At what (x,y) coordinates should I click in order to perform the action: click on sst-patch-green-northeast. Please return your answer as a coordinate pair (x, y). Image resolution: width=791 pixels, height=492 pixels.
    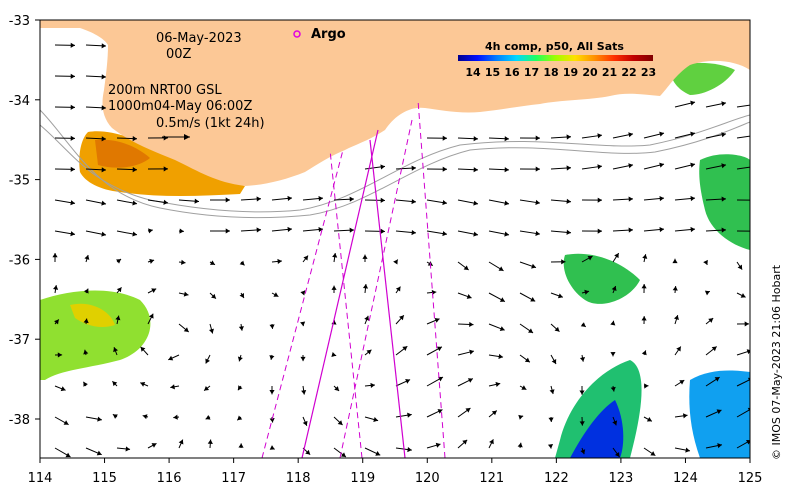
    Looking at the image, I should click on (724, 202).